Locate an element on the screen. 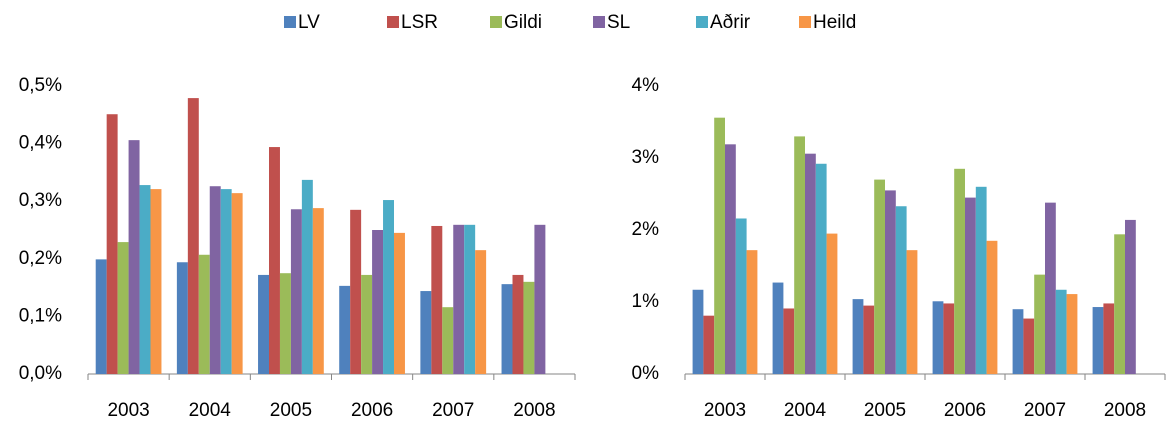 Image resolution: width=1168 pixels, height=425 pixels. y-tick-label: 1% is located at coordinates (646, 301).